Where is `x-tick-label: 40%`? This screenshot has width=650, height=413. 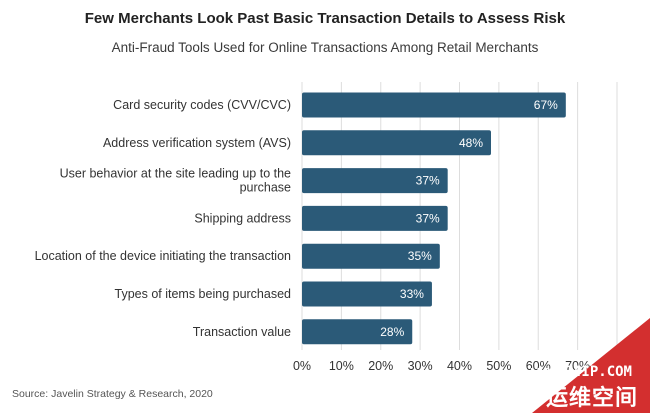
x-tick-label: 40% is located at coordinates (459, 366).